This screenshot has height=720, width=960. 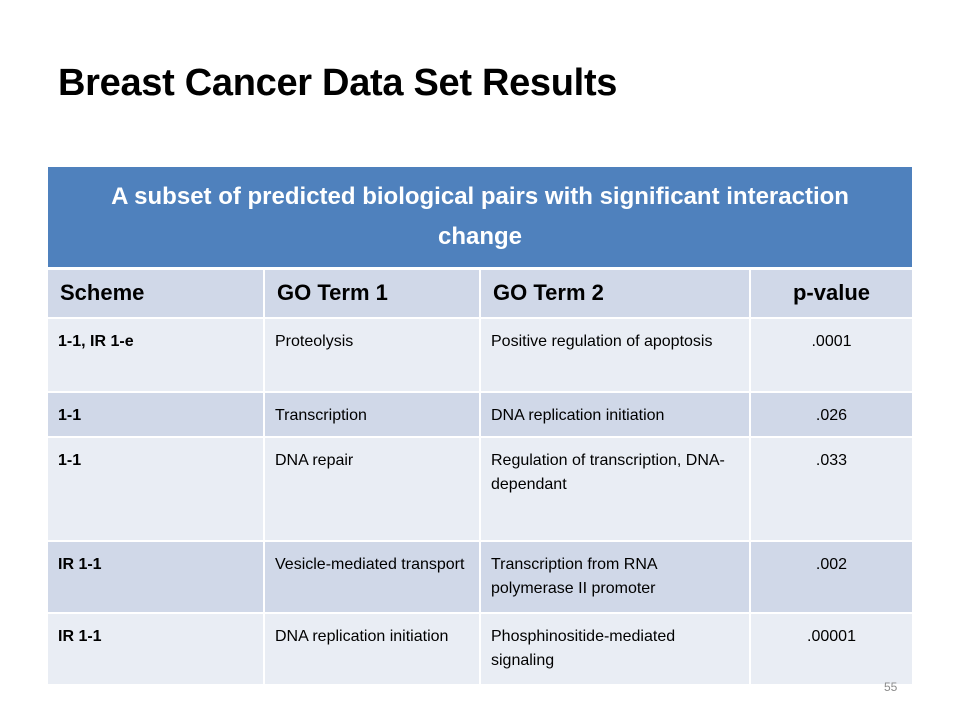 What do you see at coordinates (891, 687) in the screenshot?
I see `page-number: 55` at bounding box center [891, 687].